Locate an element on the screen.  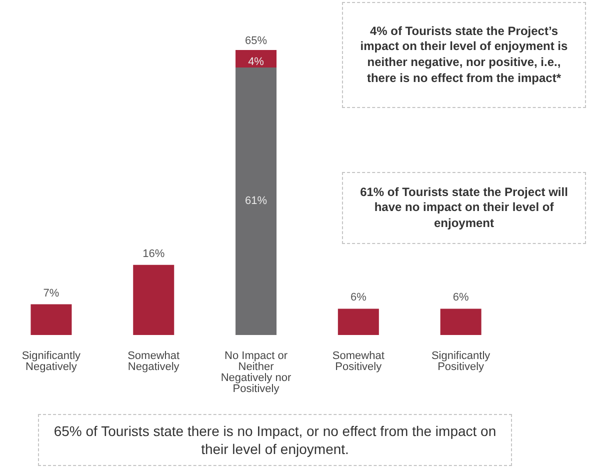
annotation: 61% of Tourists state the Project will have no impact on their level of enjoyment is located at coordinates (464, 208).